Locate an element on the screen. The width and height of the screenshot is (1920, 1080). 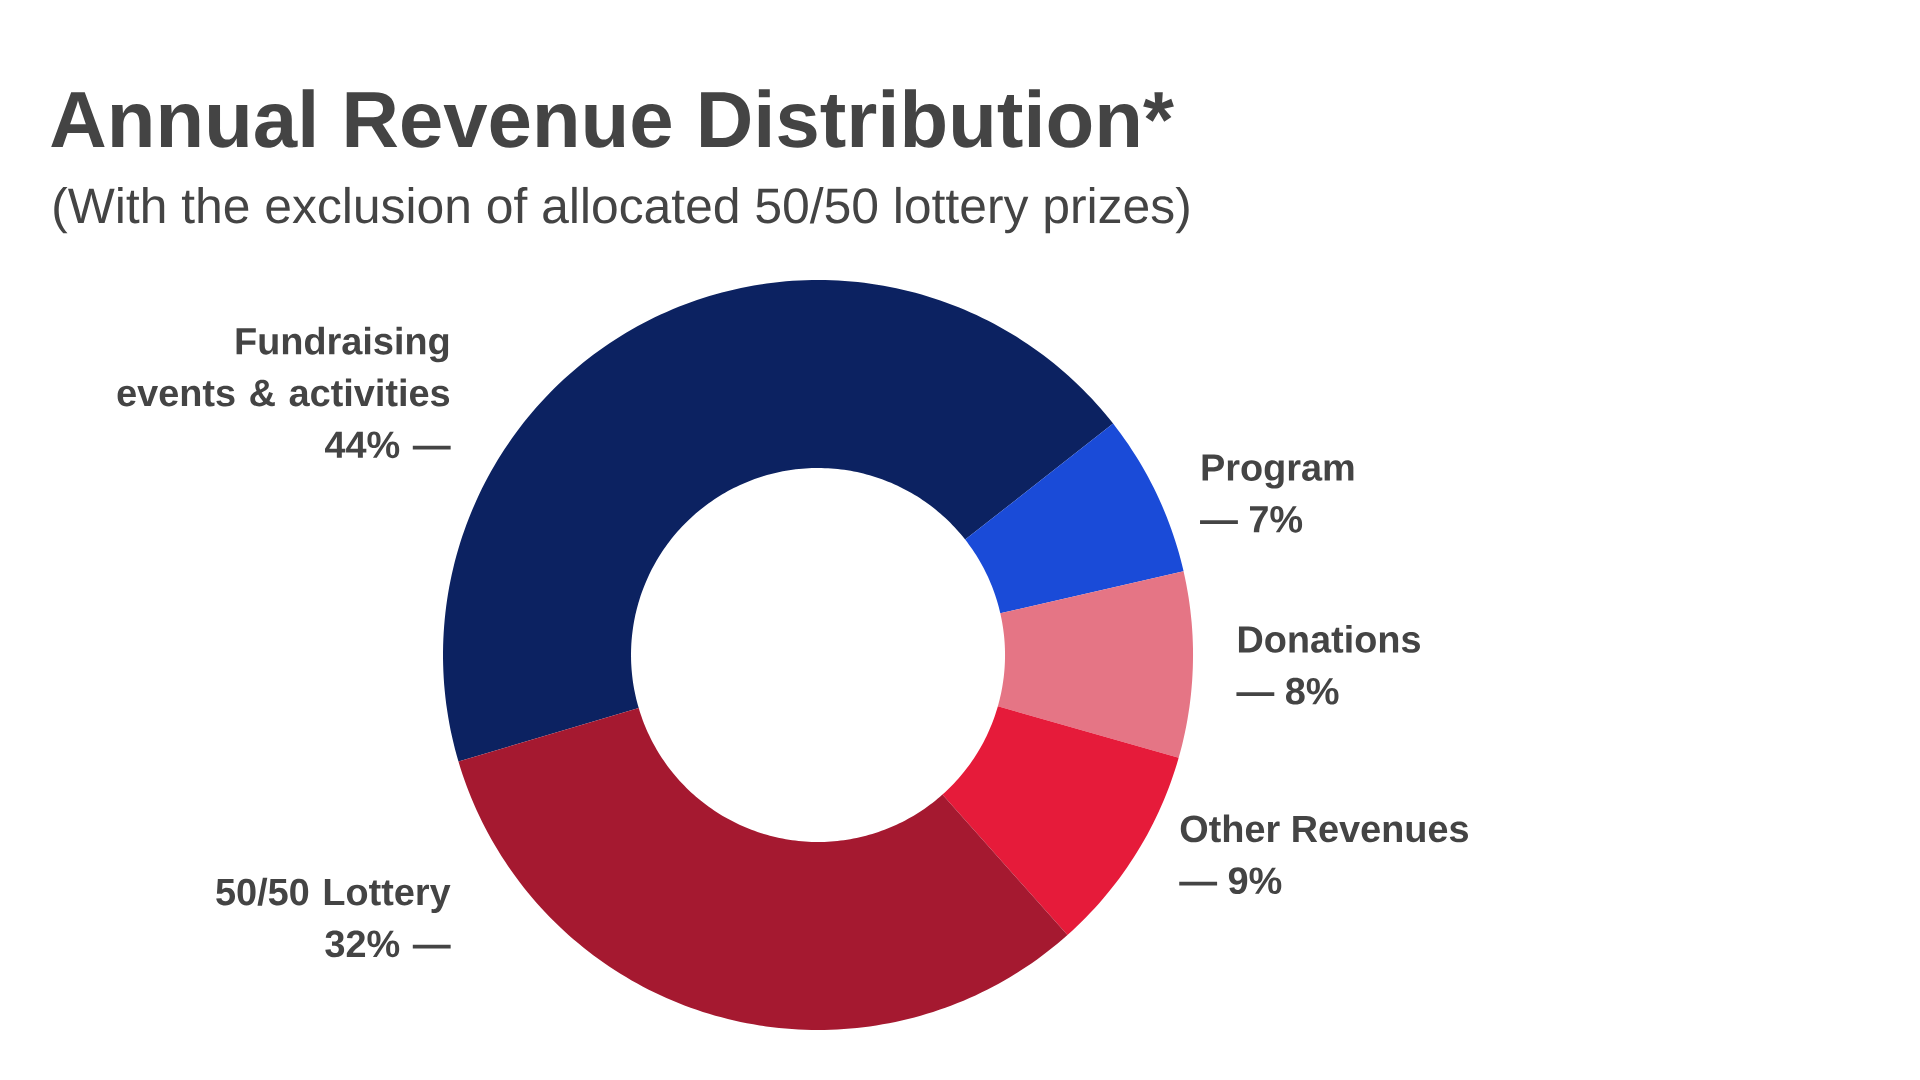
chart-title: Annual Revenue Distribution* is located at coordinates (612, 118).